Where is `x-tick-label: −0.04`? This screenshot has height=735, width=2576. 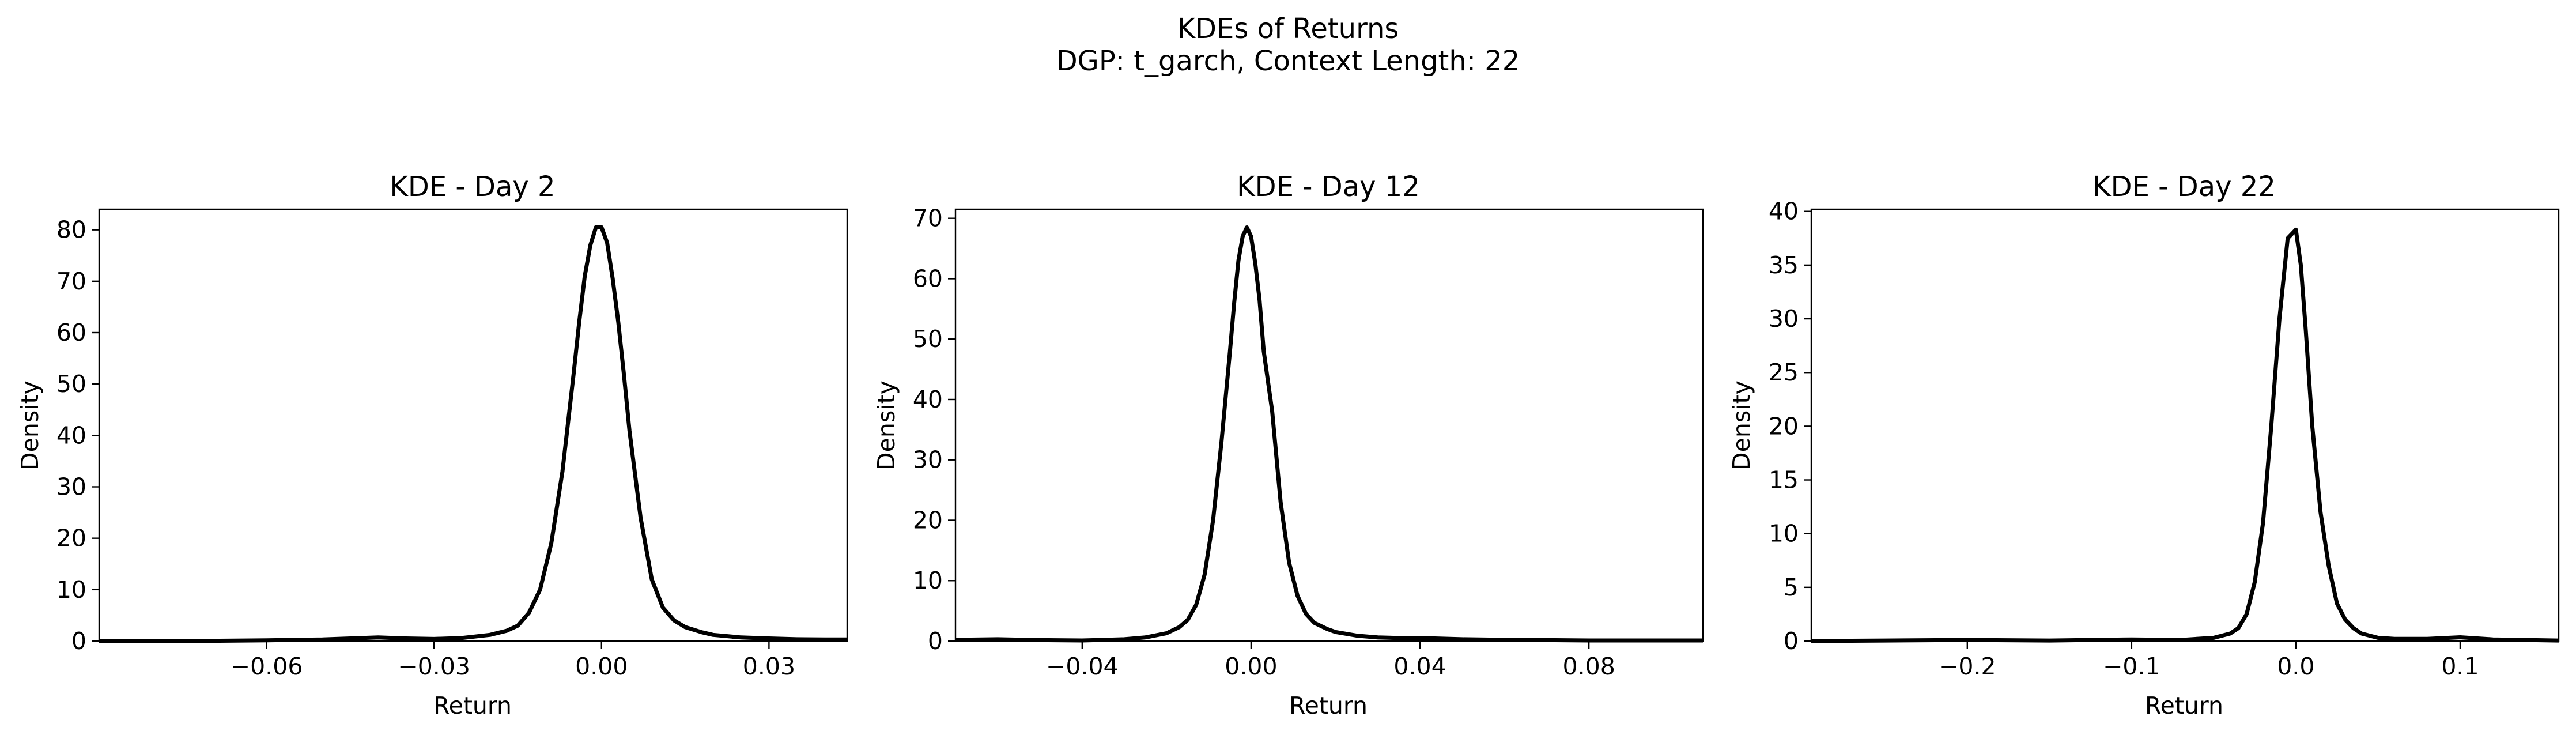 x-tick-label: −0.04 is located at coordinates (1082, 666).